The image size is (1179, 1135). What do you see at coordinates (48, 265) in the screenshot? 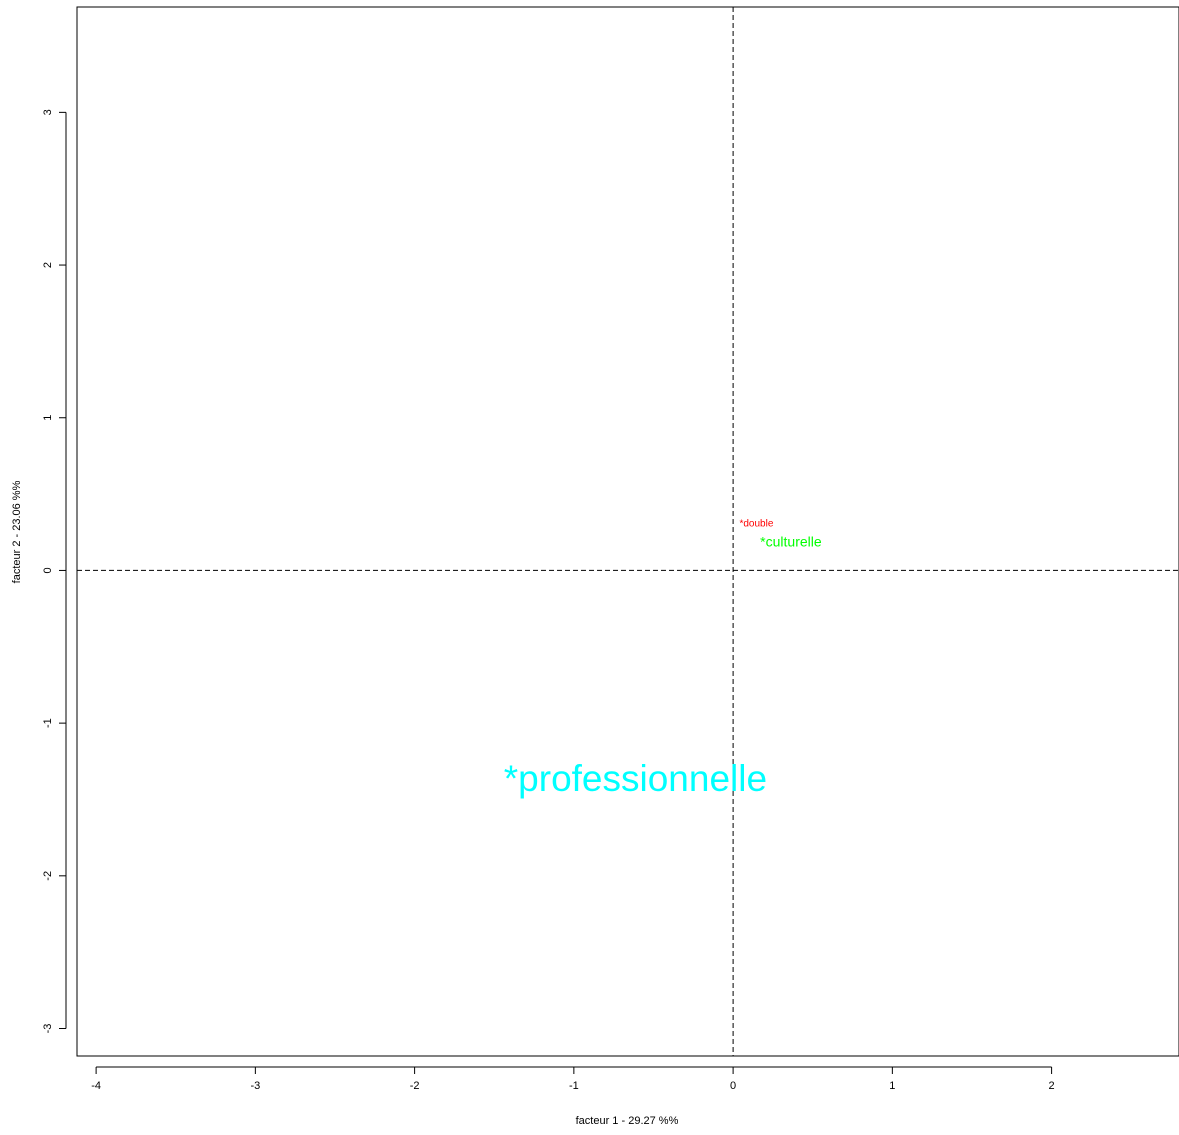
I see `y-tick-label: 2` at bounding box center [48, 265].